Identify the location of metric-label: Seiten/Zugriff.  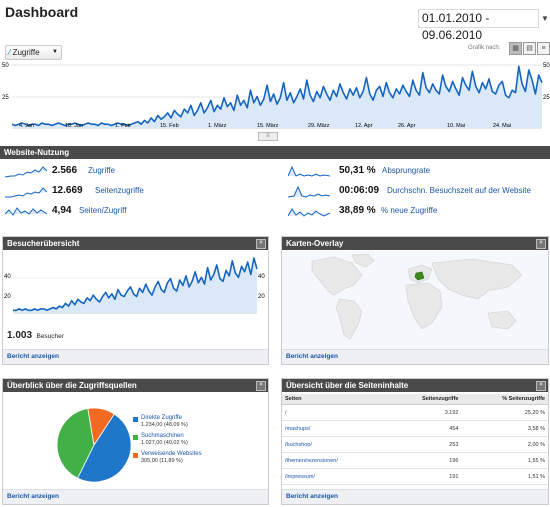
(103, 210).